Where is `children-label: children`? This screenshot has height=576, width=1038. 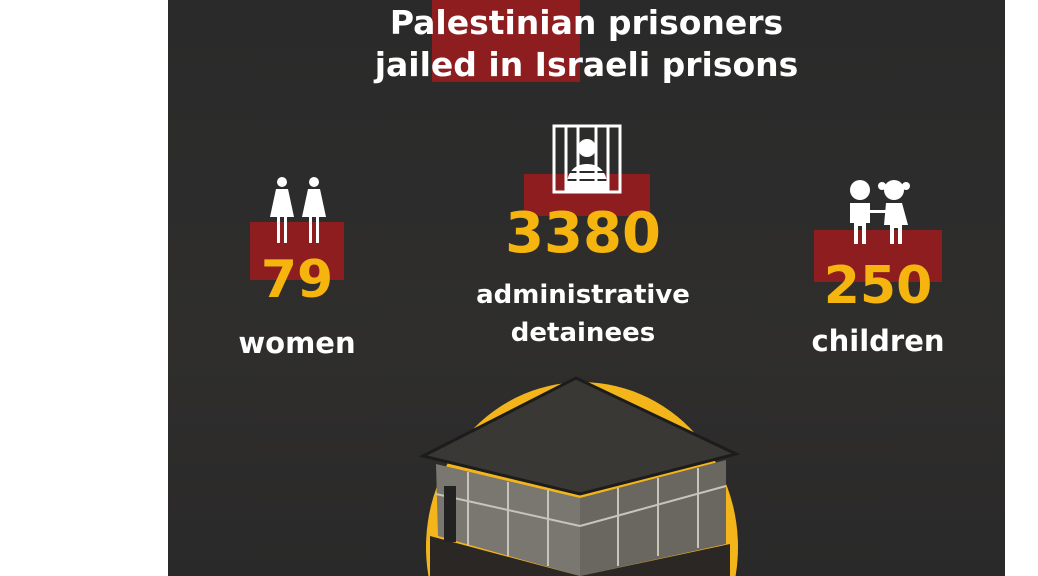
children-label: children is located at coordinates (878, 341).